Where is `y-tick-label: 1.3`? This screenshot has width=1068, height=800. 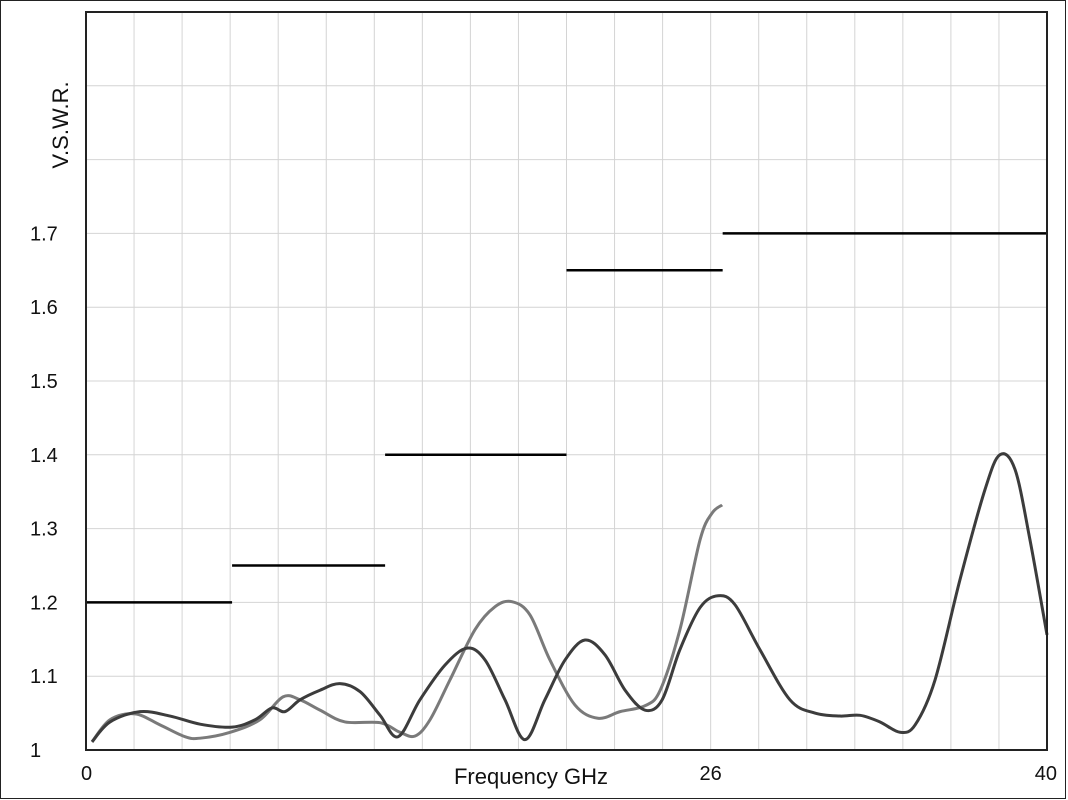
y-tick-label: 1.3 is located at coordinates (44, 530).